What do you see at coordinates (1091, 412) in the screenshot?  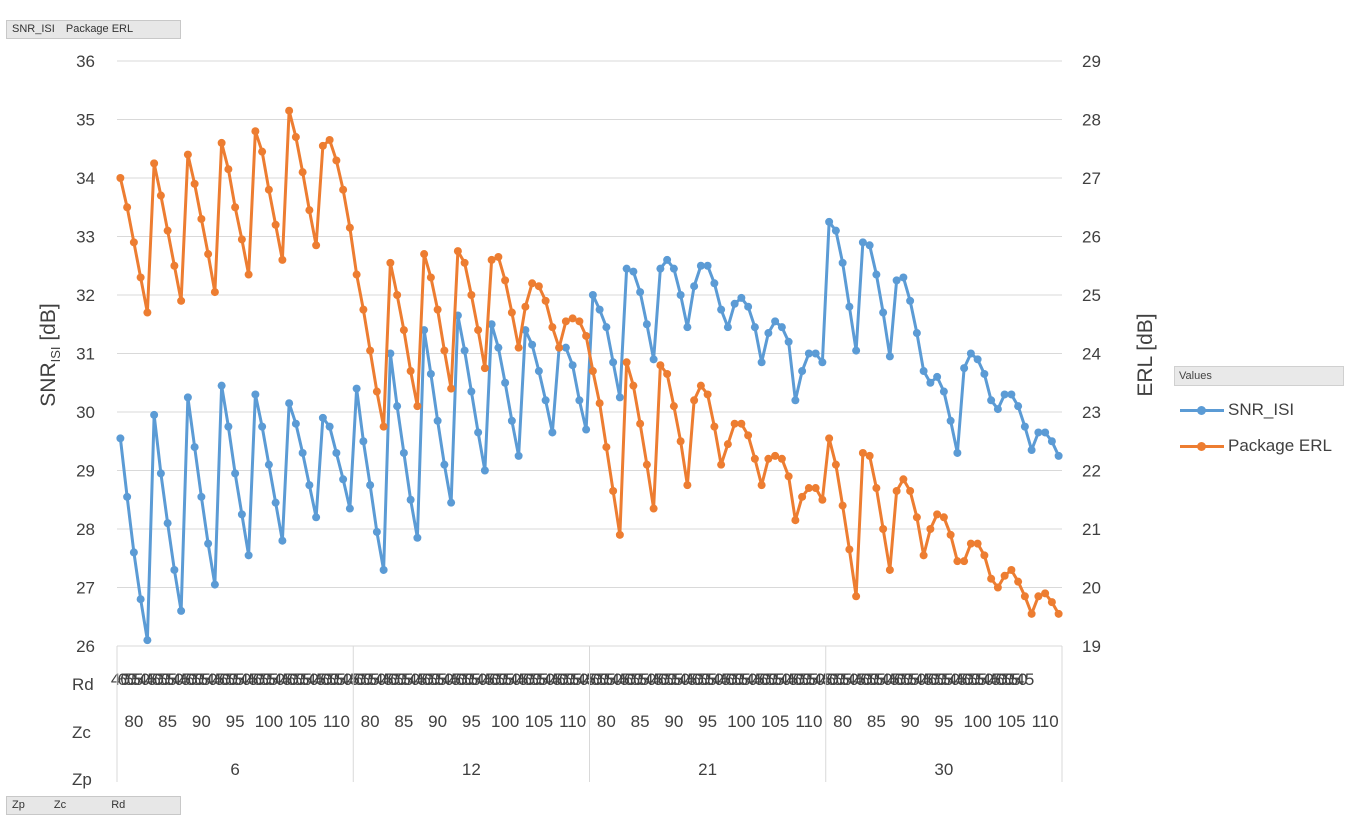 I see `y-right-tick-label: 23` at bounding box center [1091, 412].